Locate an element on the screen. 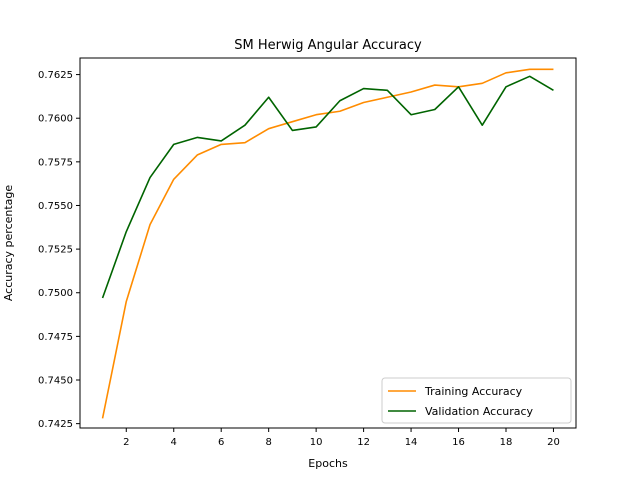 The width and height of the screenshot is (640, 480). chart-title: SM Herwig Angular Accuracy is located at coordinates (328, 45).